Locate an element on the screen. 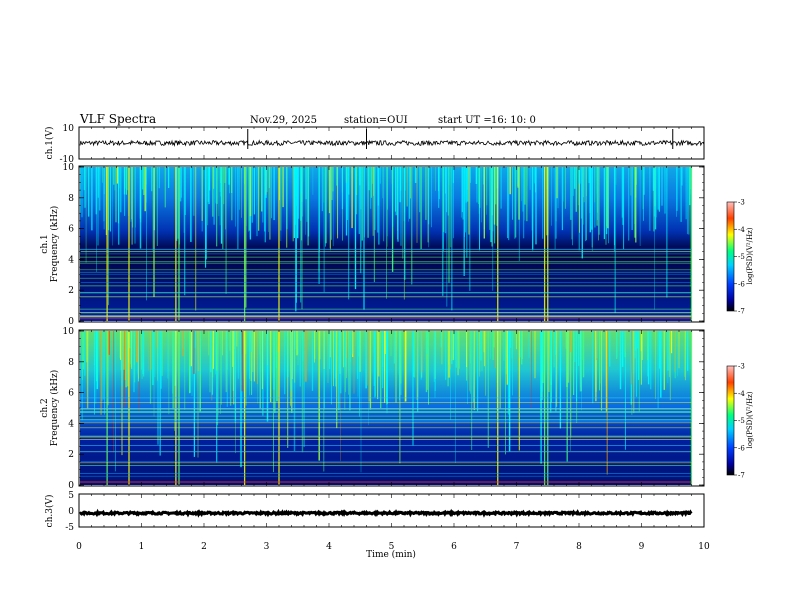 This screenshot has width=792, height=612. ch3-ytick-top: 5 is located at coordinates (71, 496).